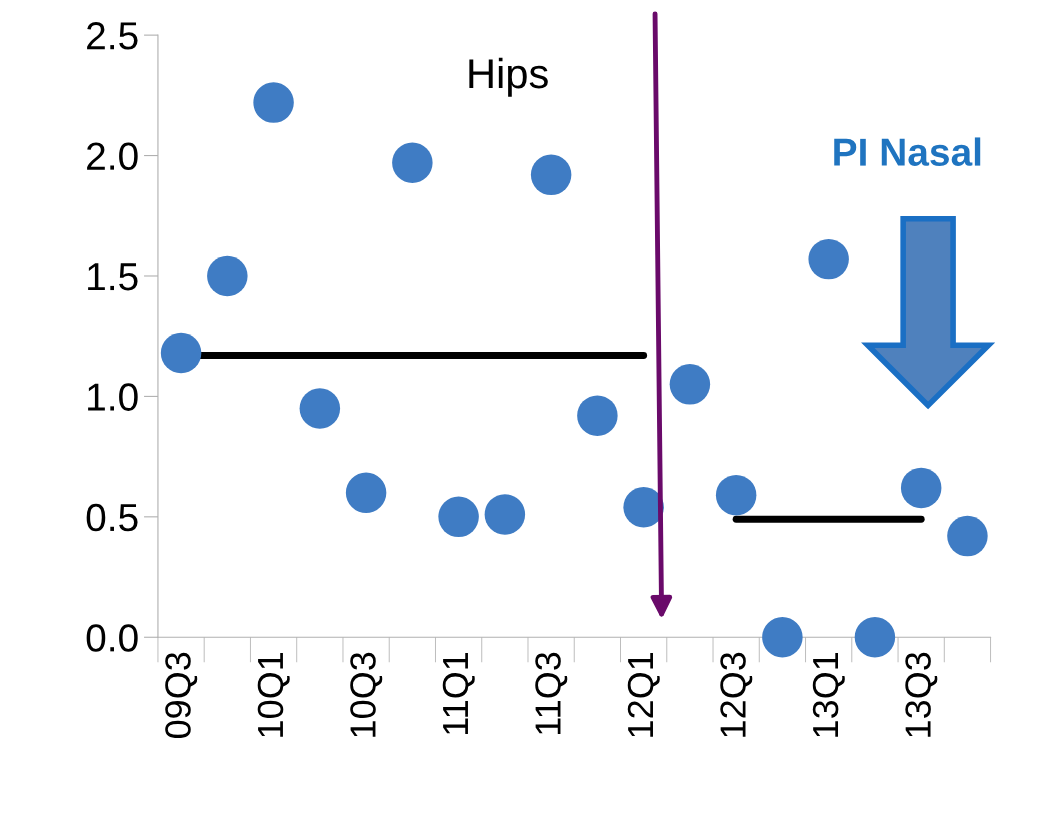  What do you see at coordinates (508, 77) in the screenshot?
I see `annotation: Hips` at bounding box center [508, 77].